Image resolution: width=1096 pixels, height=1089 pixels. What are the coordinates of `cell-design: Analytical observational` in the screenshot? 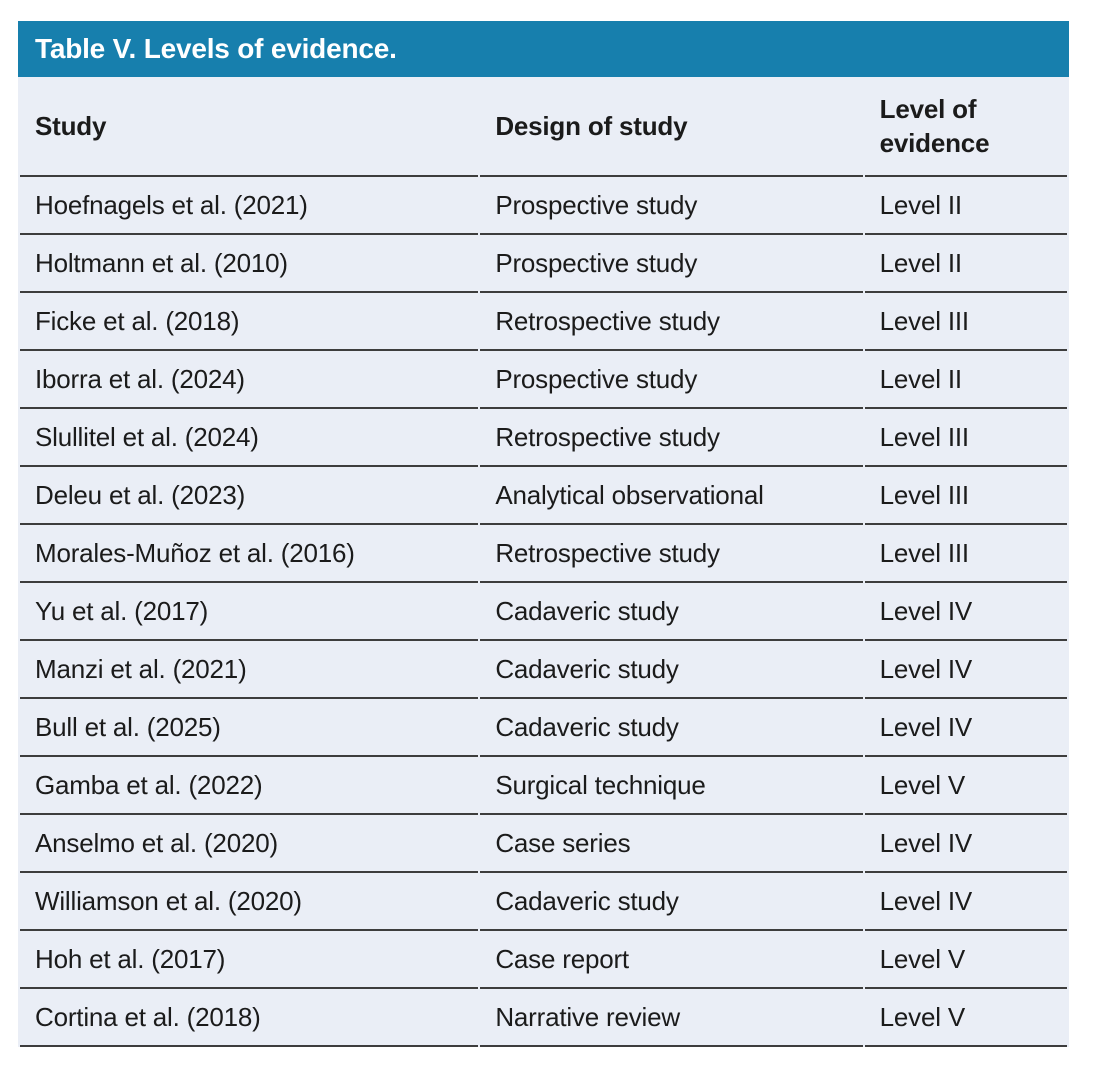 It's located at (671, 496).